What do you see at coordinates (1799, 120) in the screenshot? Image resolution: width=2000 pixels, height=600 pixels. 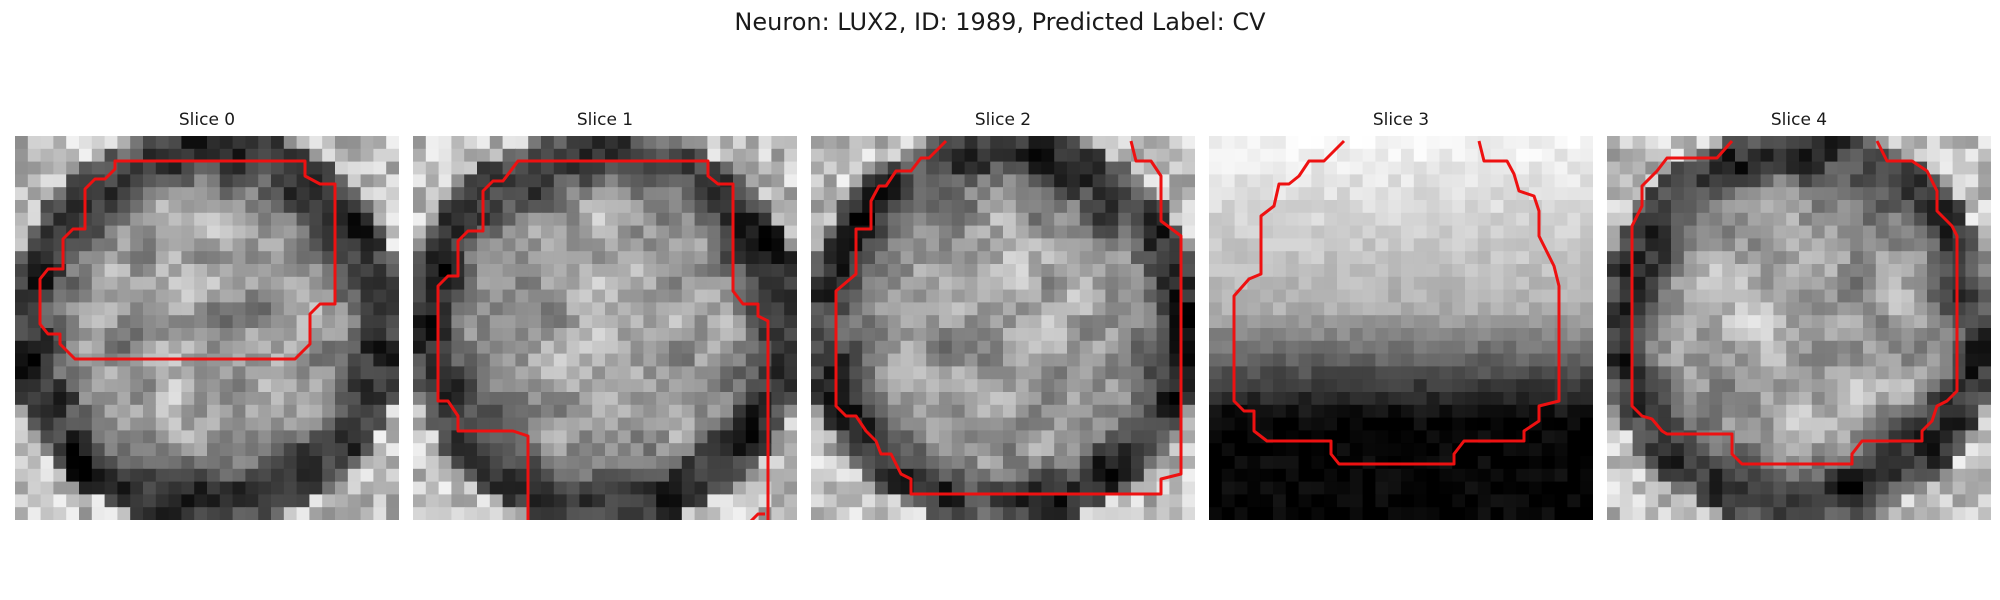 I see `slice-title-4: Slice 4` at bounding box center [1799, 120].